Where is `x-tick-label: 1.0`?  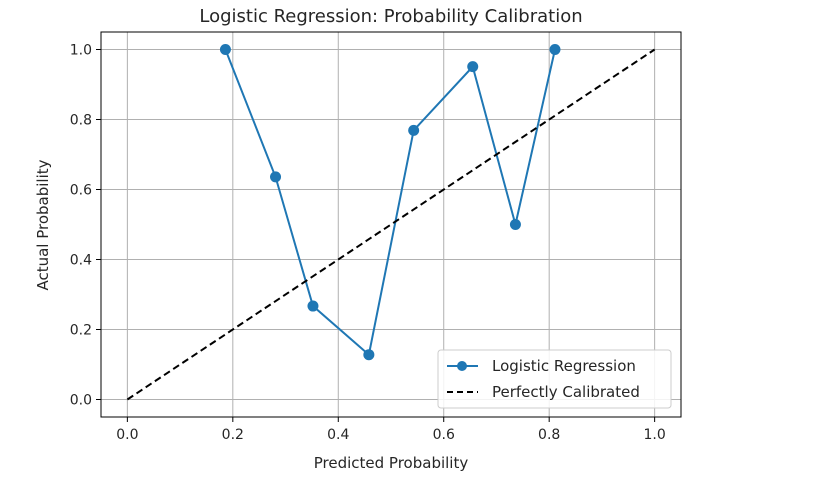
x-tick-label: 1.0 is located at coordinates (655, 435).